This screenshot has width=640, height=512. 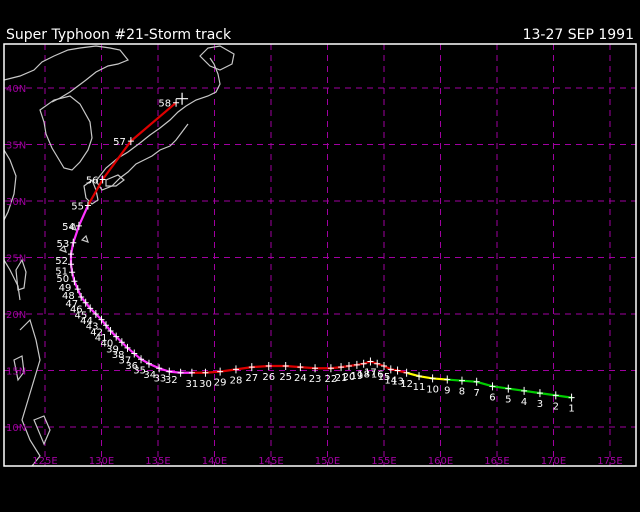 I want to click on track-position-number: 8, so click(x=462, y=392).